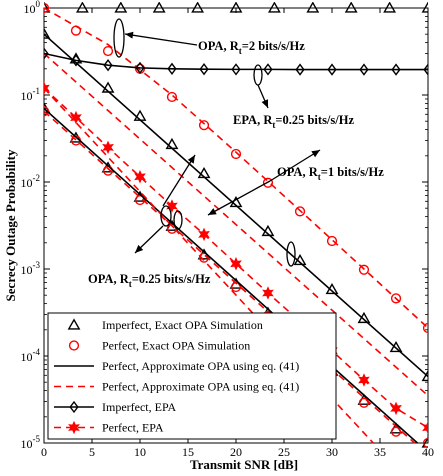 This screenshot has height=476, width=443. I want to click on annotation-label: OPA, Rt=1 bits/s/Hz, so click(330, 173).